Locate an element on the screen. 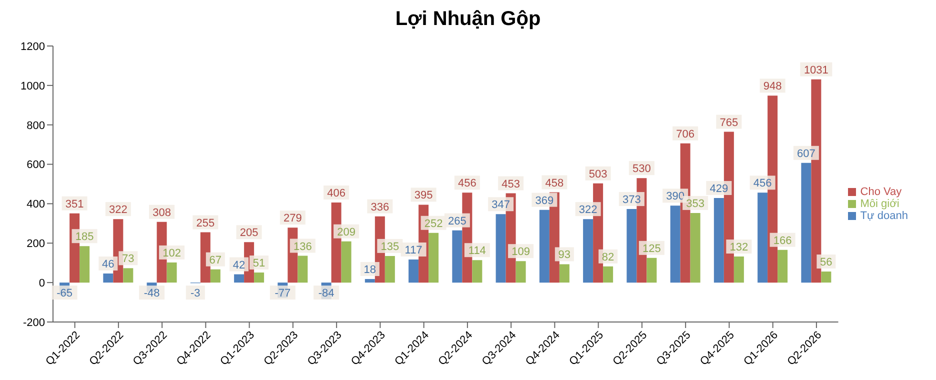 This screenshot has width=936, height=380. data-label: 369 is located at coordinates (544, 200).